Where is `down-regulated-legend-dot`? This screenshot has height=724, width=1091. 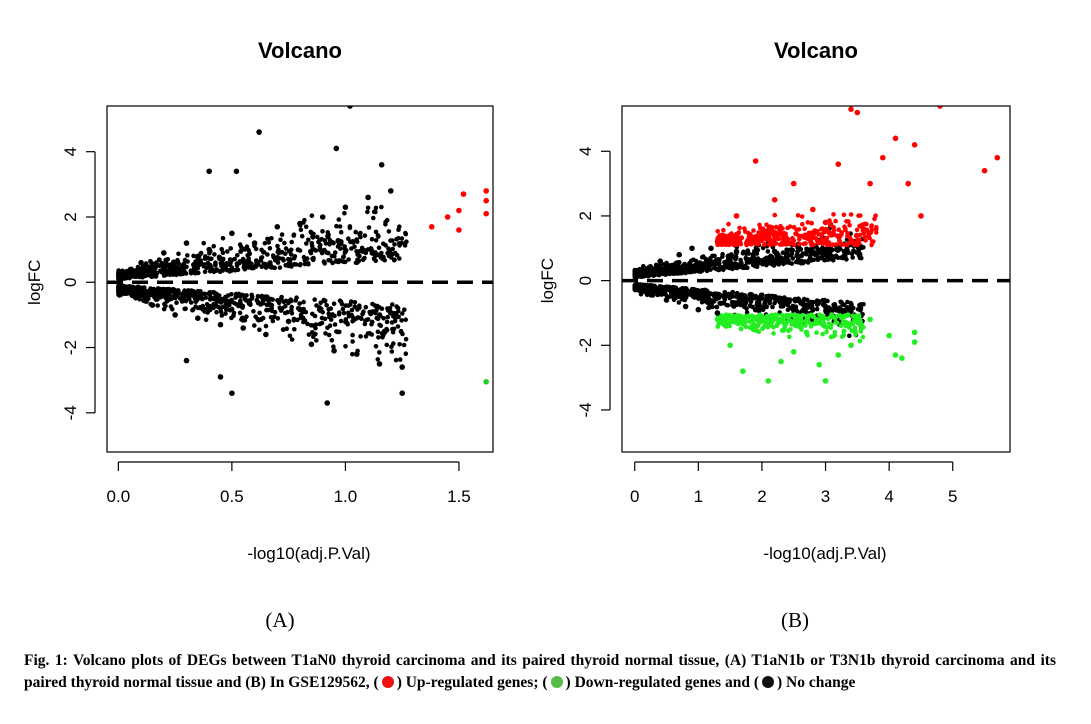
down-regulated-legend-dot is located at coordinates (556, 682).